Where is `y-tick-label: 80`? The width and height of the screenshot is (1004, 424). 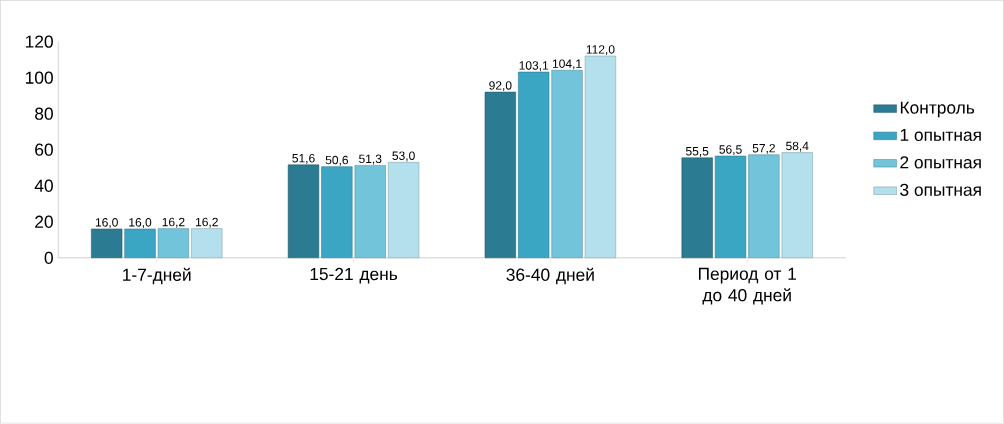
y-tick-label: 80 is located at coordinates (44, 114).